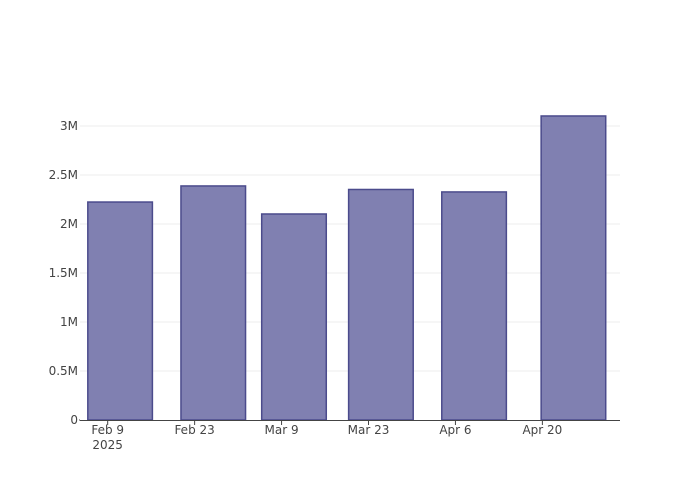  I want to click on x-tick-label: Feb 9 2025, so click(107, 437).